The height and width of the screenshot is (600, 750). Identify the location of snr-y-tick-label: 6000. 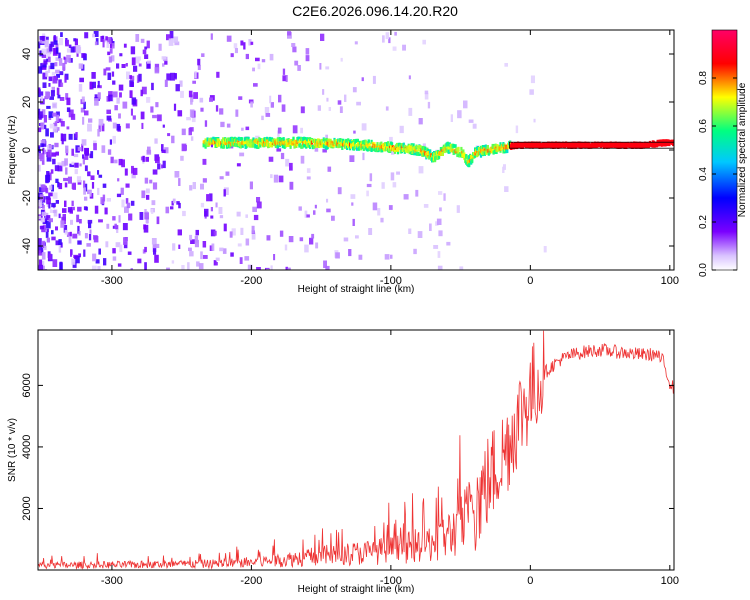
(27, 385).